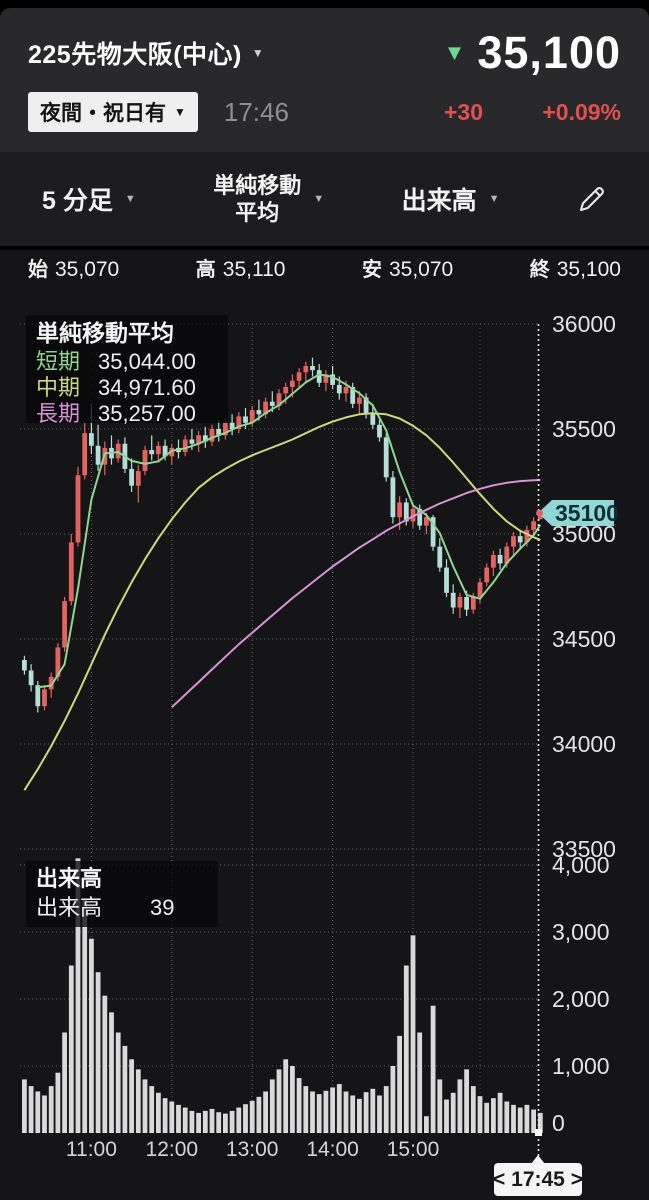 This screenshot has height=1200, width=649. Describe the element at coordinates (413, 1149) in the screenshot. I see `svg-text: 15:00` at that location.